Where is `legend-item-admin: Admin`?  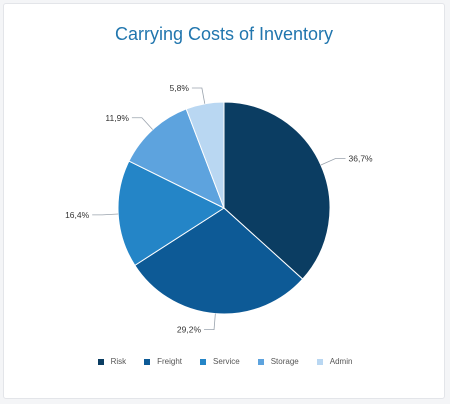
legend-item-admin: Admin is located at coordinates (334, 361).